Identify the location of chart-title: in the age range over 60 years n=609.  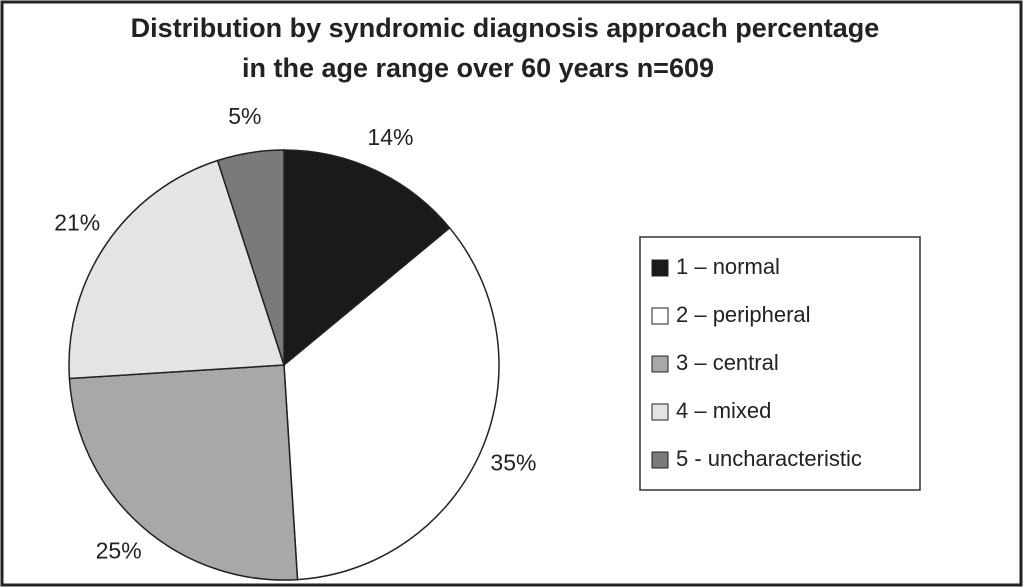
(478, 68).